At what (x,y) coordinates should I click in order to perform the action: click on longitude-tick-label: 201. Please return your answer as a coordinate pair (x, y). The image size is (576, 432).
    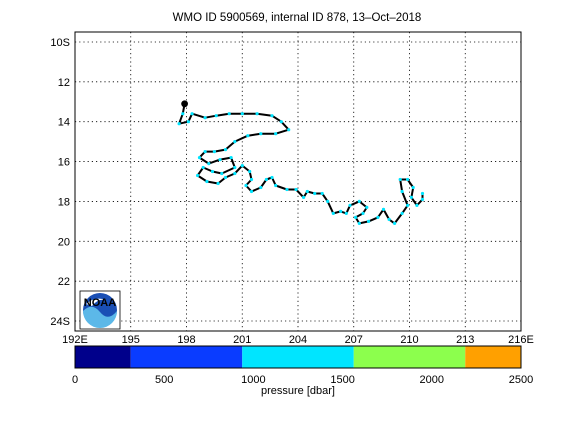
    Looking at the image, I should click on (242, 340).